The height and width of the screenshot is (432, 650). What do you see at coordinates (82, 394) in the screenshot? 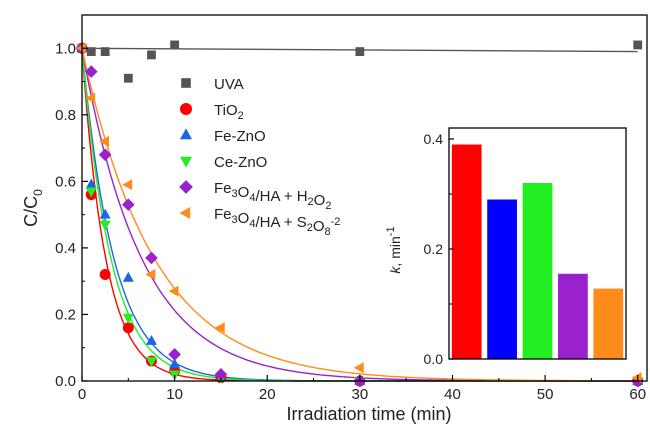
I see `x-tick-label-0: 0` at bounding box center [82, 394].